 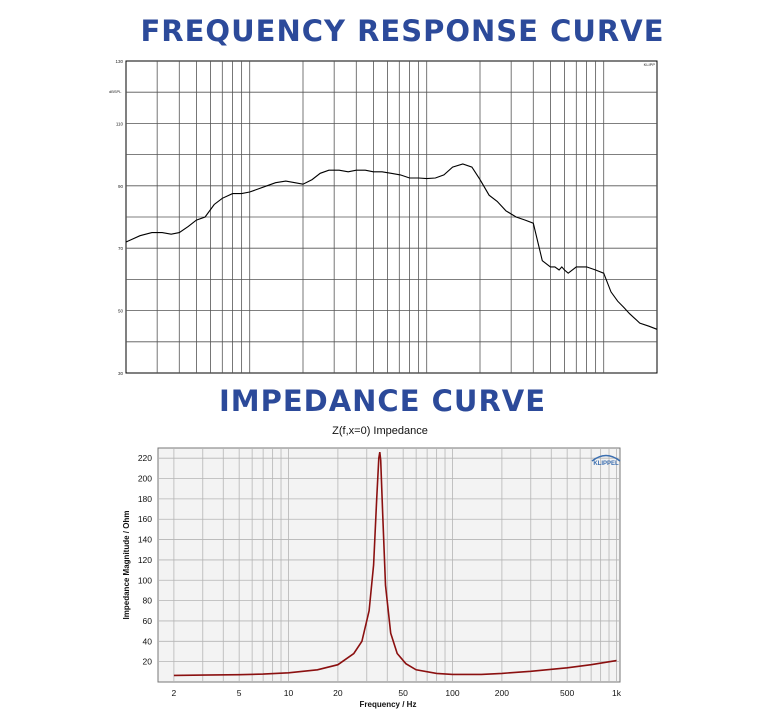 What do you see at coordinates (145, 458) in the screenshot?
I see `imp-y-tick-label: 220` at bounding box center [145, 458].